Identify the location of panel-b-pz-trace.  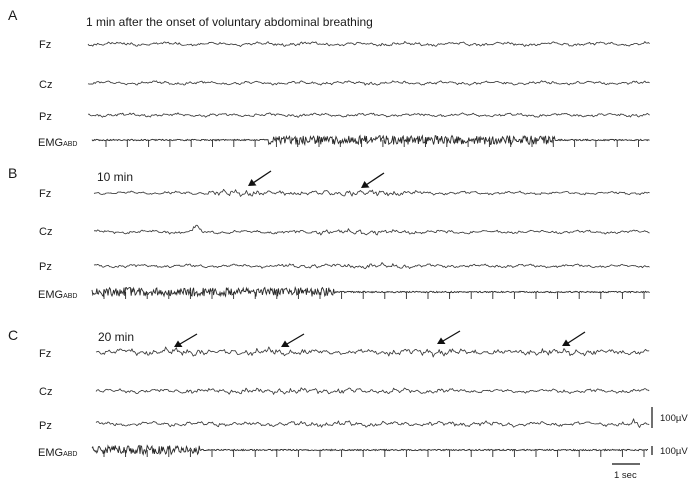
(371, 266).